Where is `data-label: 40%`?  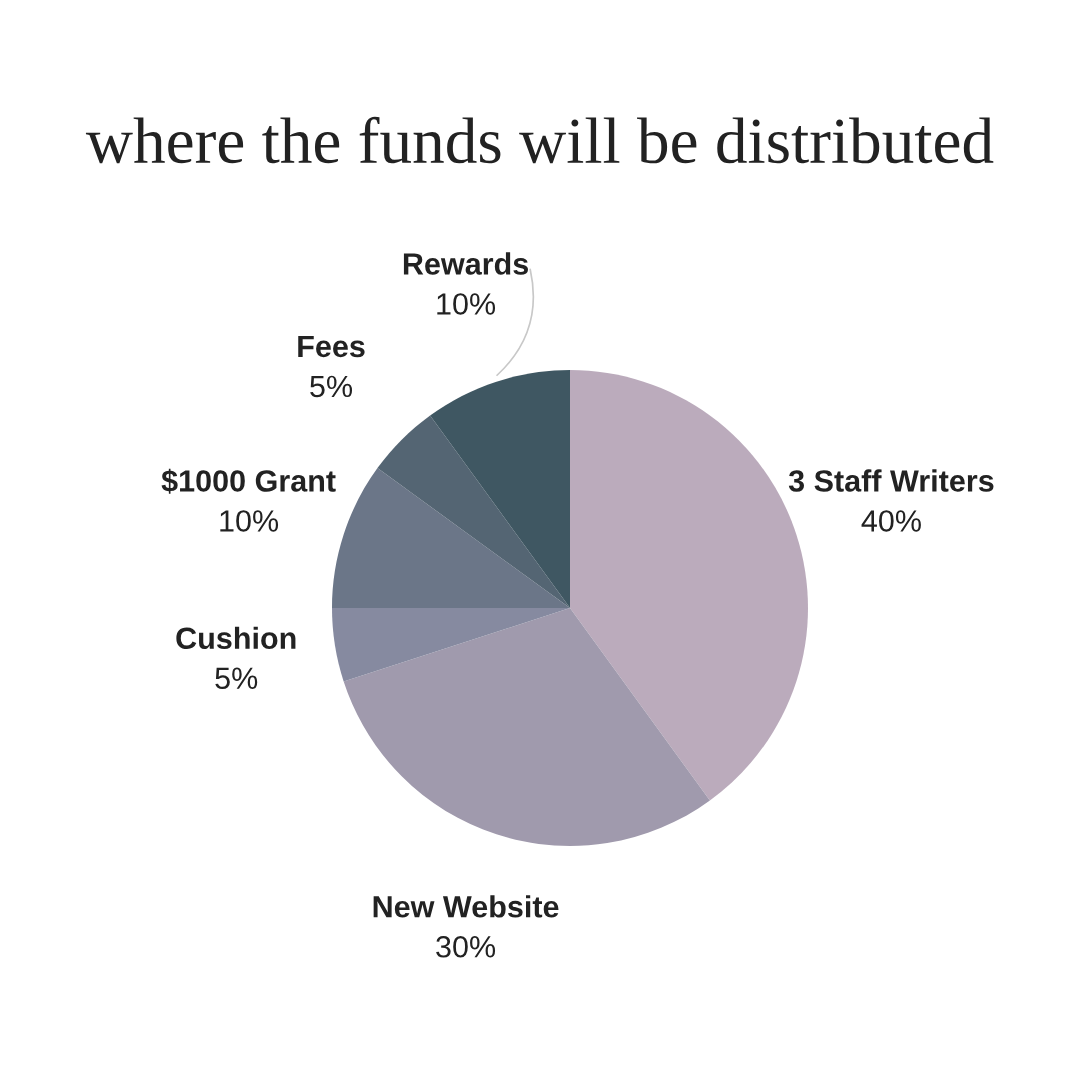 data-label: 40% is located at coordinates (891, 521).